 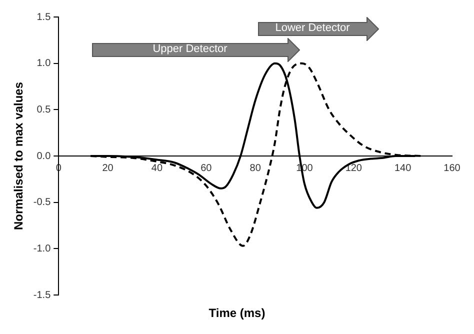 I want to click on annotation: Lower Detector, so click(x=312, y=28).